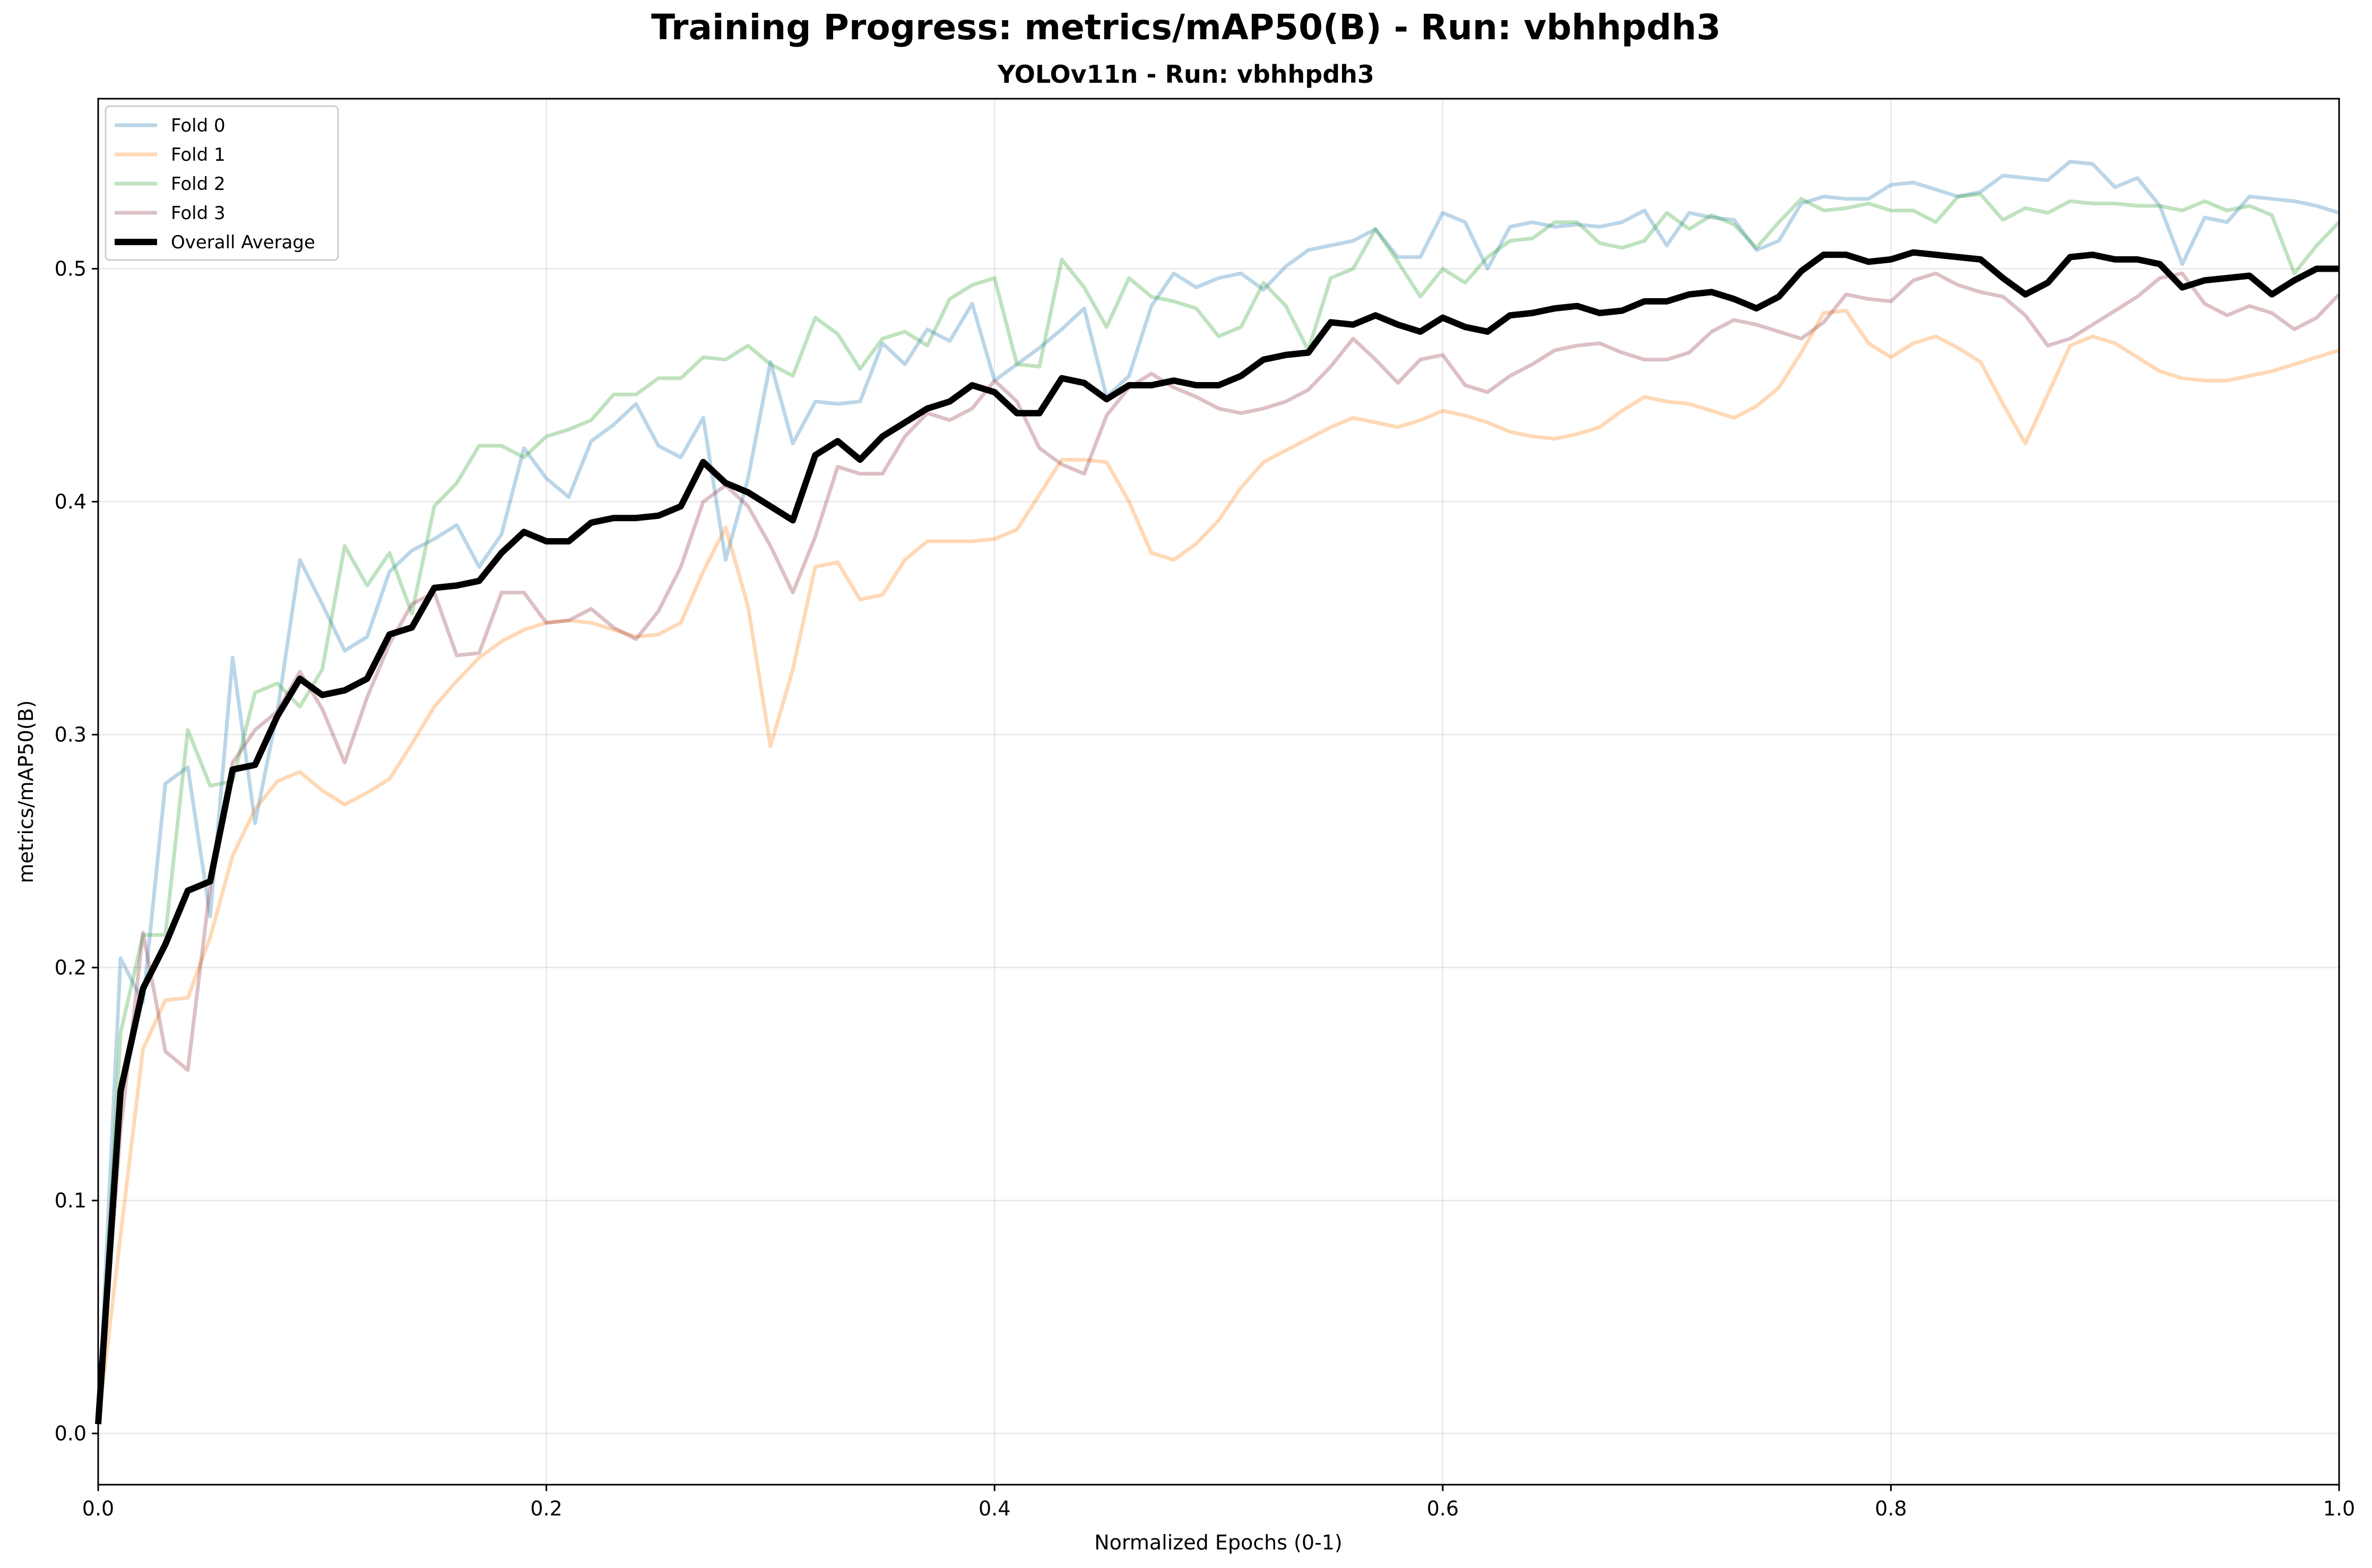 Image resolution: width=2372 pixels, height=1568 pixels. What do you see at coordinates (71, 1200) in the screenshot?
I see `y-tick-label-1: 0.1` at bounding box center [71, 1200].